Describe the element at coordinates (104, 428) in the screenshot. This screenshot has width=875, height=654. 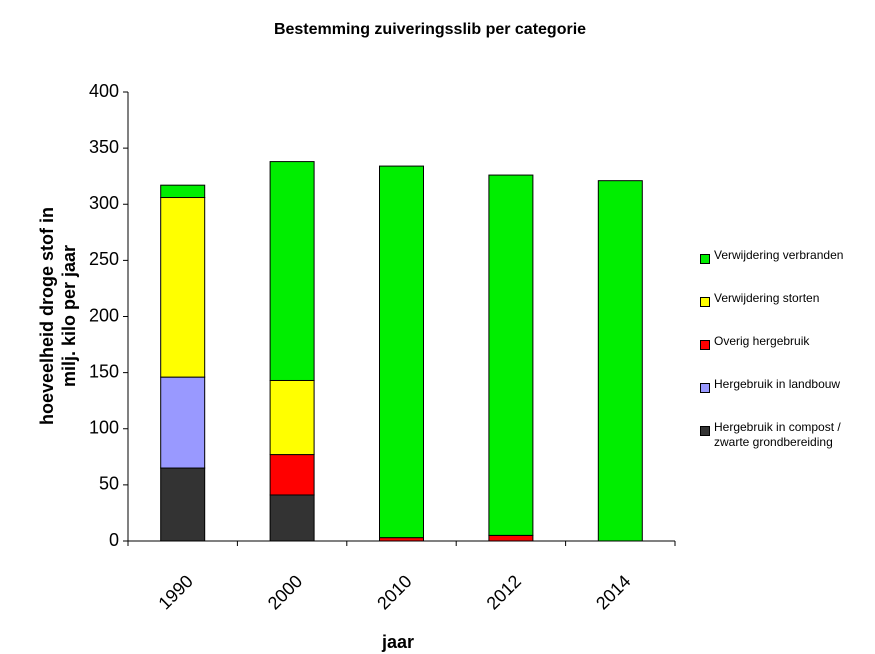
I see `y-tick-label: 100` at that location.